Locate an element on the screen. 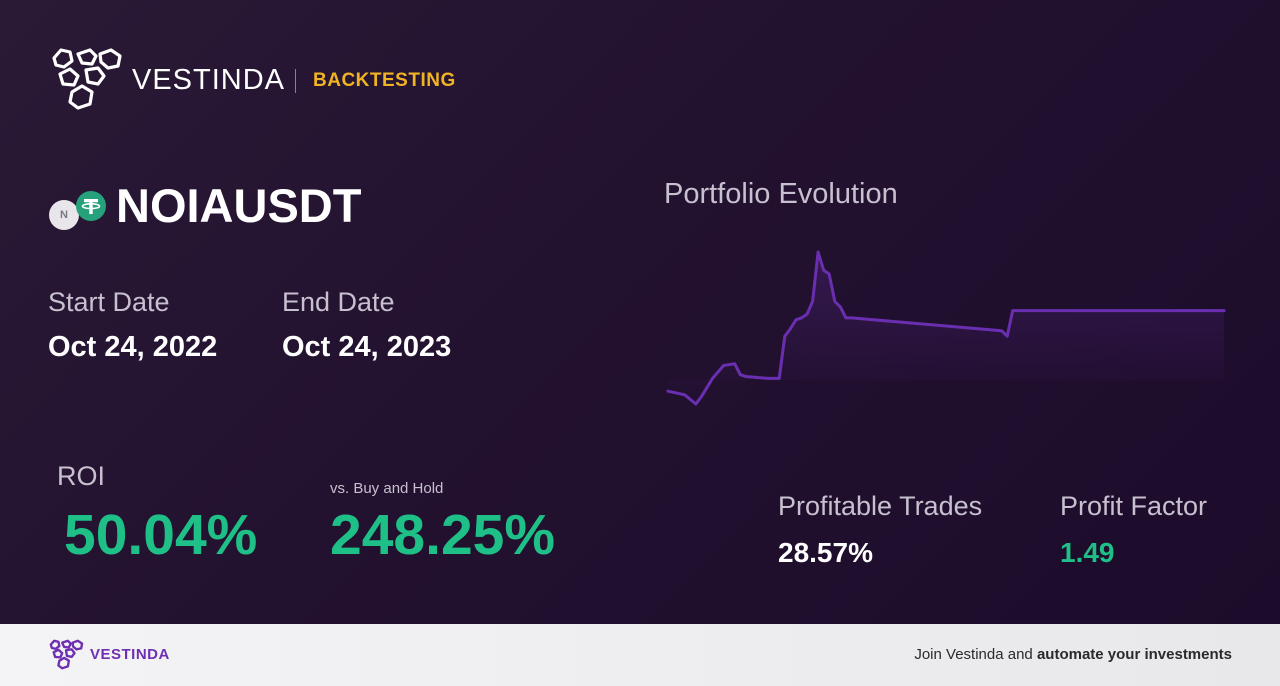  brand-name: VESTINDA is located at coordinates (209, 80).